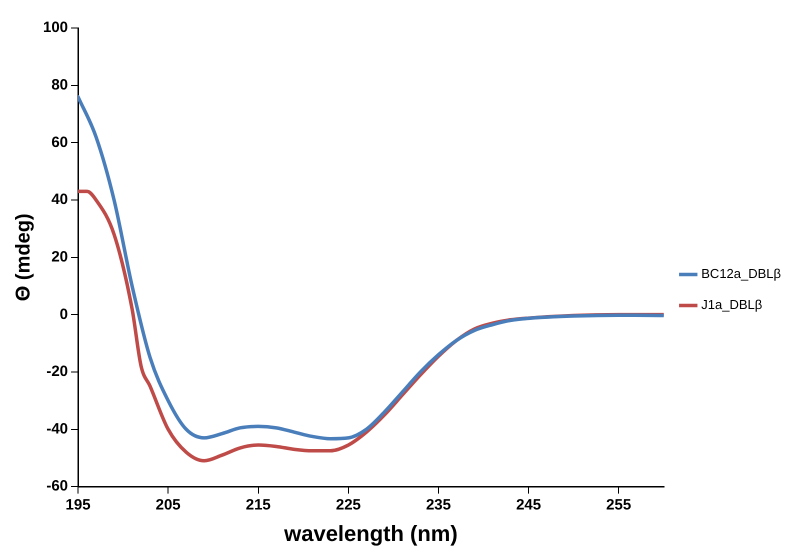 The width and height of the screenshot is (809, 560). Describe the element at coordinates (23, 257) in the screenshot. I see `y-axis-title: Θ (mdeg)` at that location.